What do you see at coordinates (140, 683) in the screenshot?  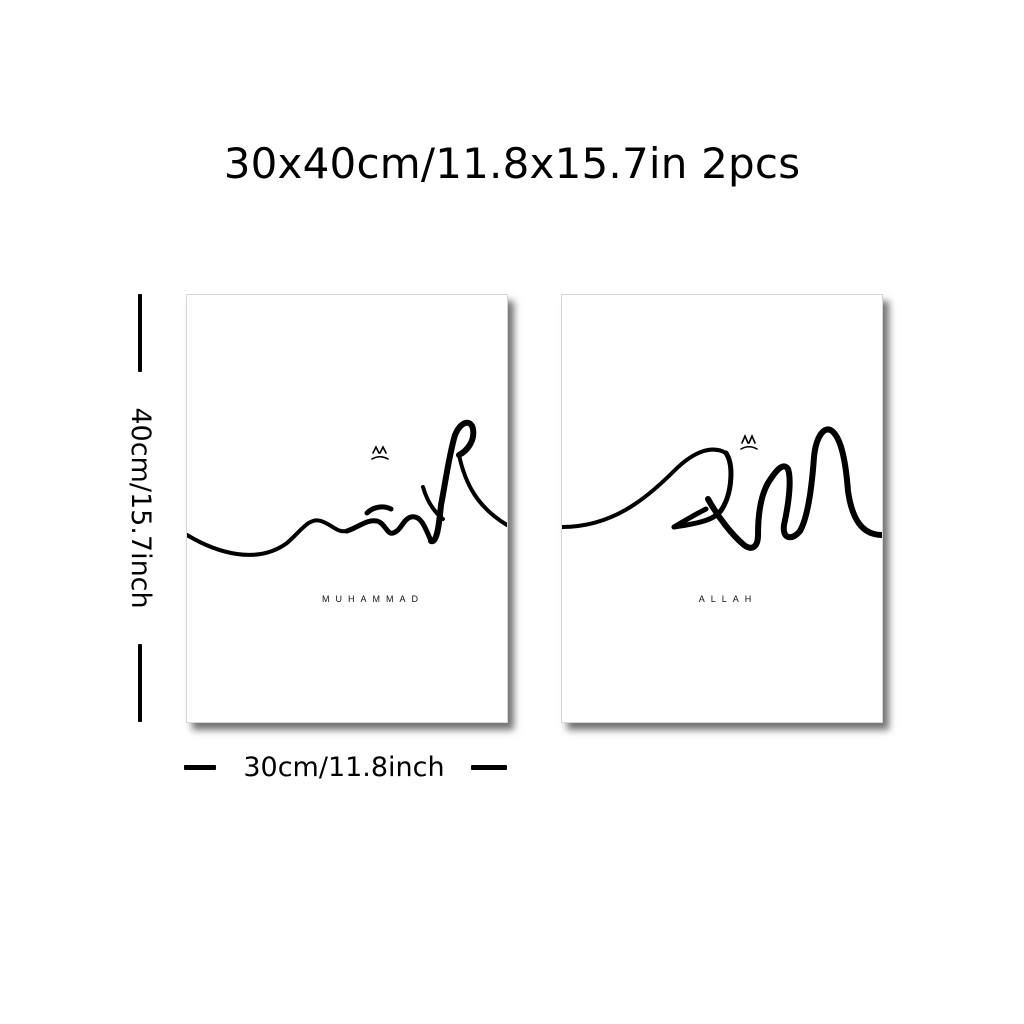 I see `height-indicator-bar-bottom` at bounding box center [140, 683].